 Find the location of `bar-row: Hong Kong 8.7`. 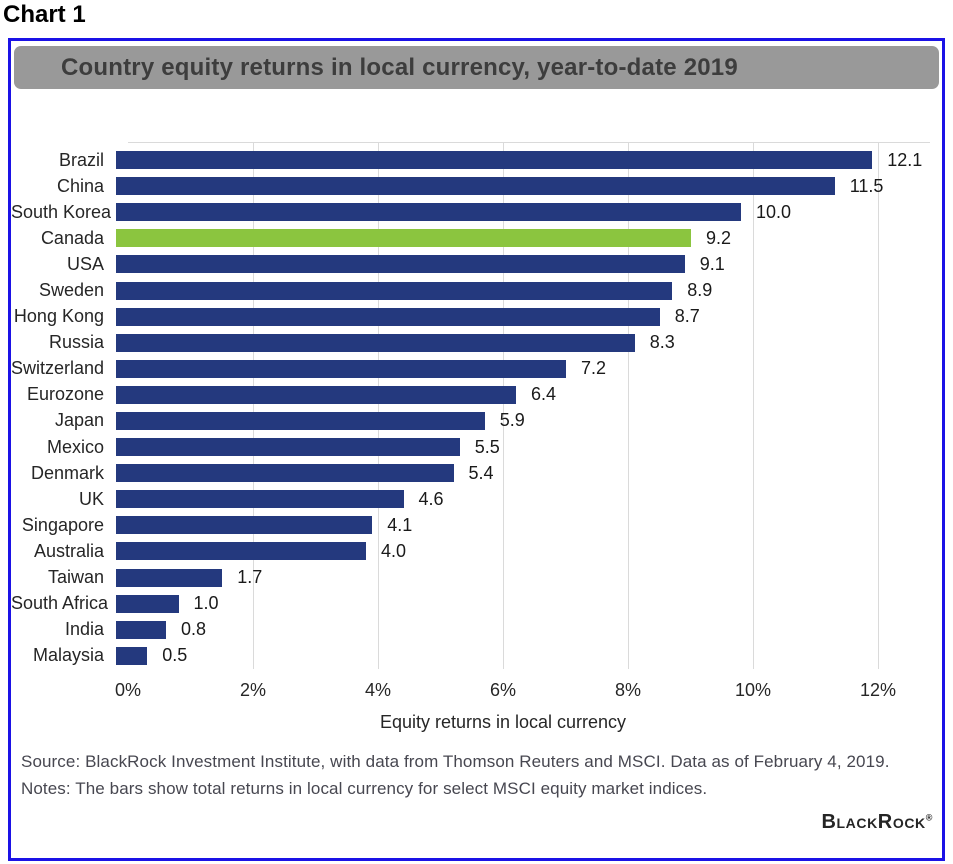

bar-row: Hong Kong 8.7 is located at coordinates (476, 317).